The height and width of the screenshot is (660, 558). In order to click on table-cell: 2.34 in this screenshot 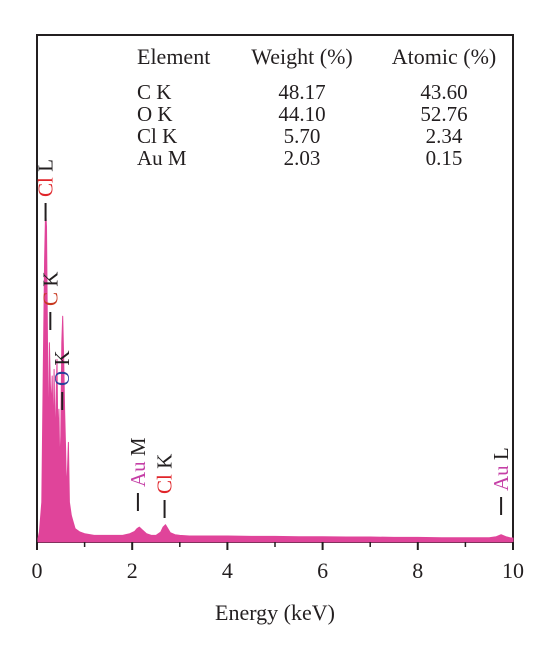, I will do `click(444, 136)`.